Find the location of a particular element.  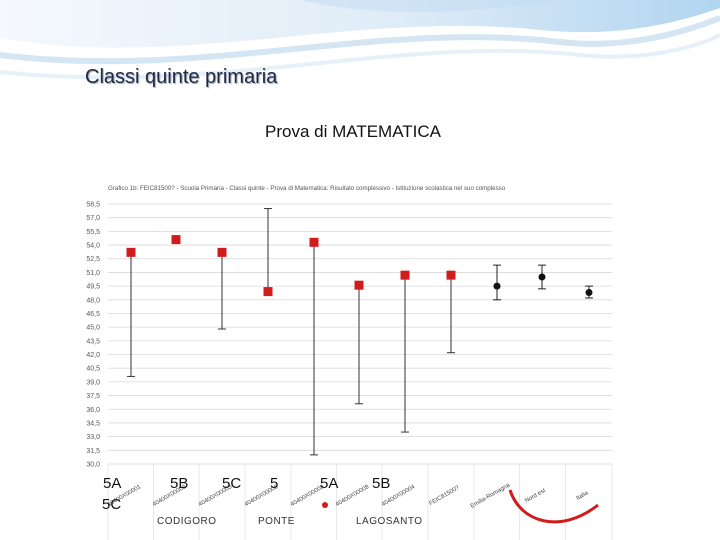

y-tick-label: 48,0 is located at coordinates (93, 300).